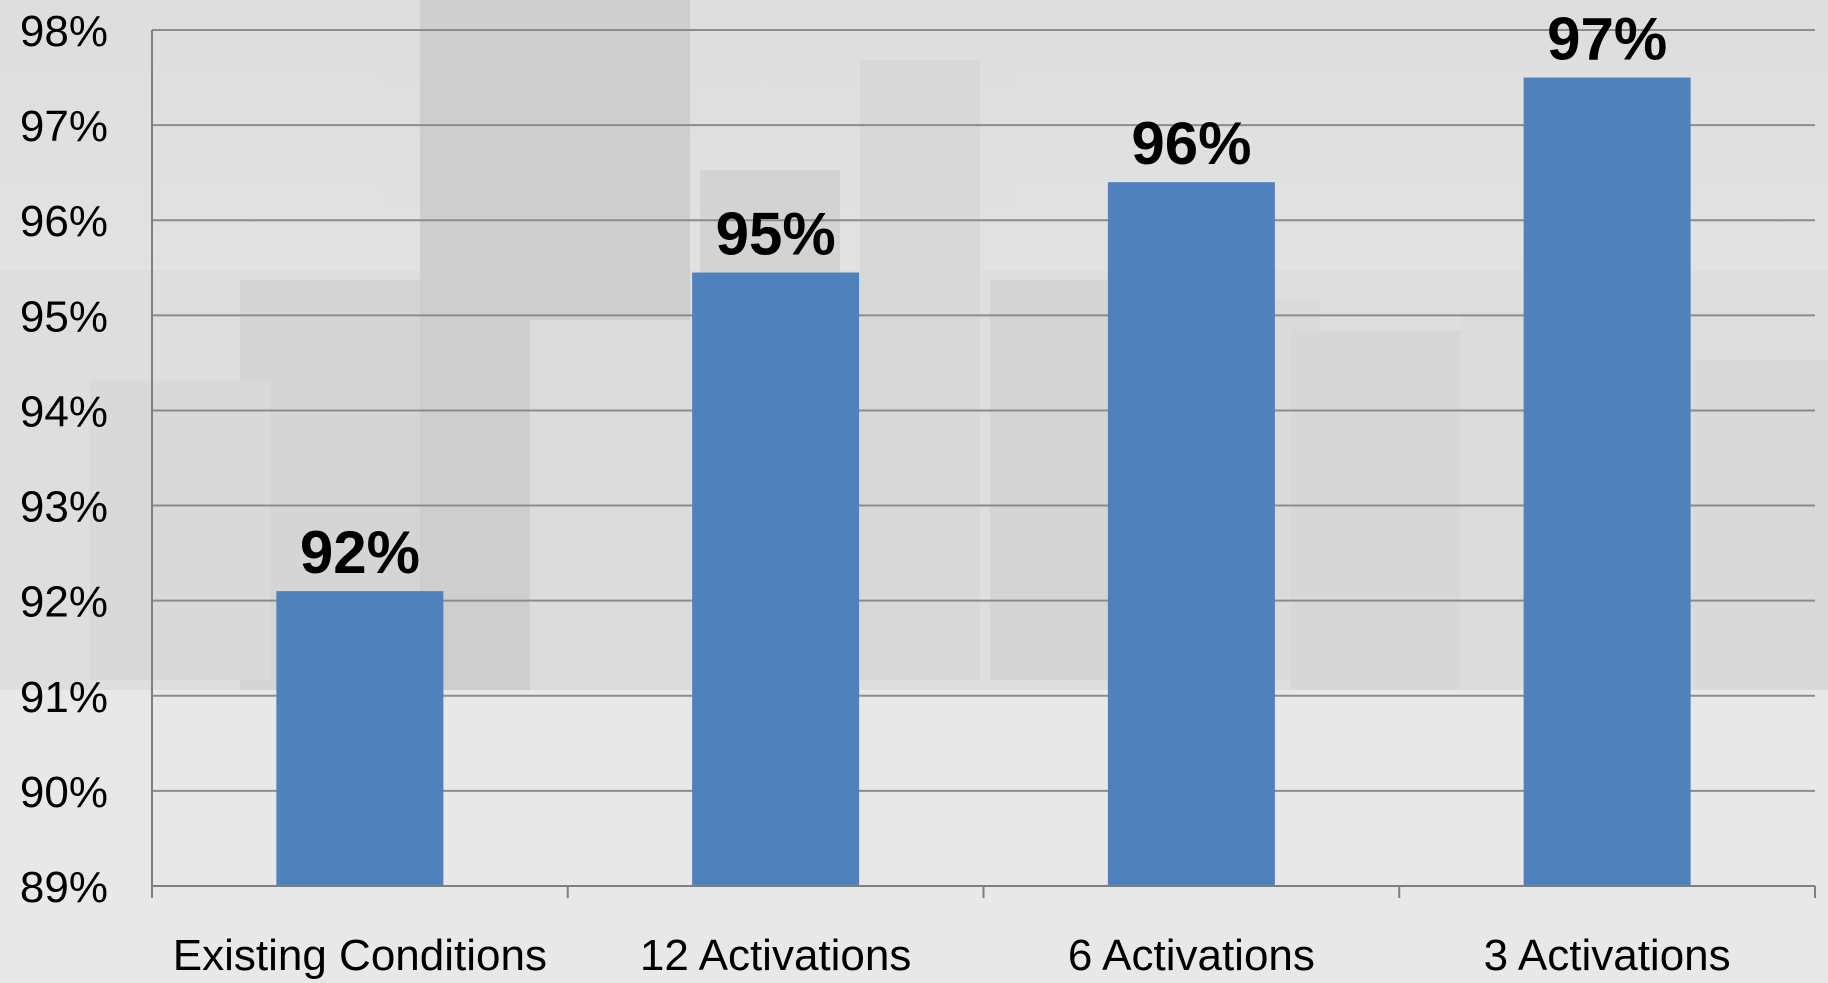 The width and height of the screenshot is (1828, 983). What do you see at coordinates (64, 697) in the screenshot?
I see `y-tick-label: 91%` at bounding box center [64, 697].